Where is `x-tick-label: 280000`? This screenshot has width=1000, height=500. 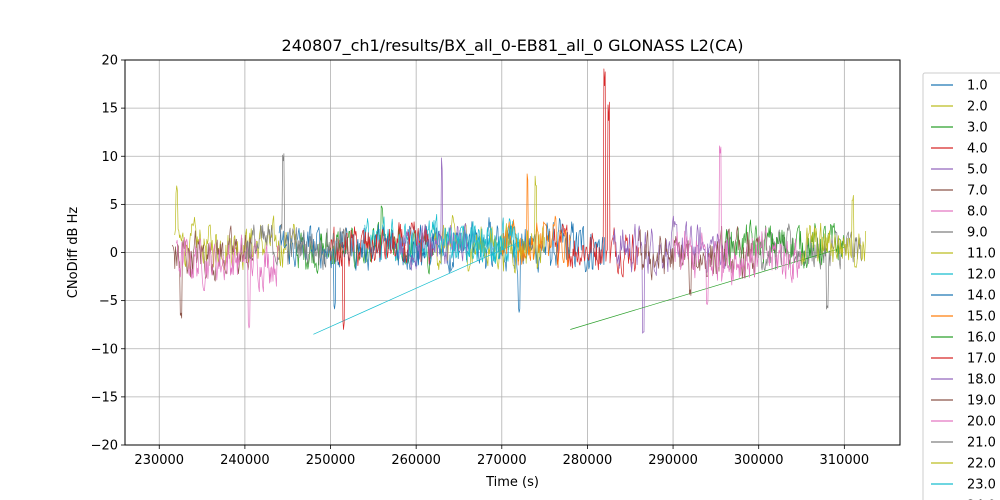
x-tick-label: 280000 is located at coordinates (588, 460).